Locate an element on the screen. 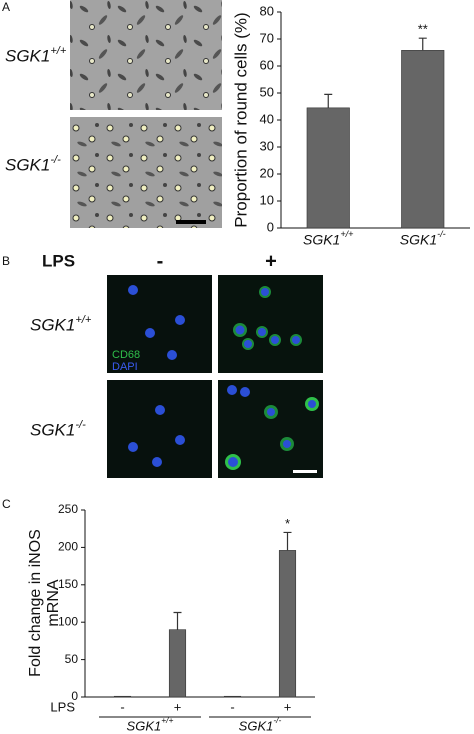 This screenshot has width=474, height=734. panel-label: A is located at coordinates (6, 7).